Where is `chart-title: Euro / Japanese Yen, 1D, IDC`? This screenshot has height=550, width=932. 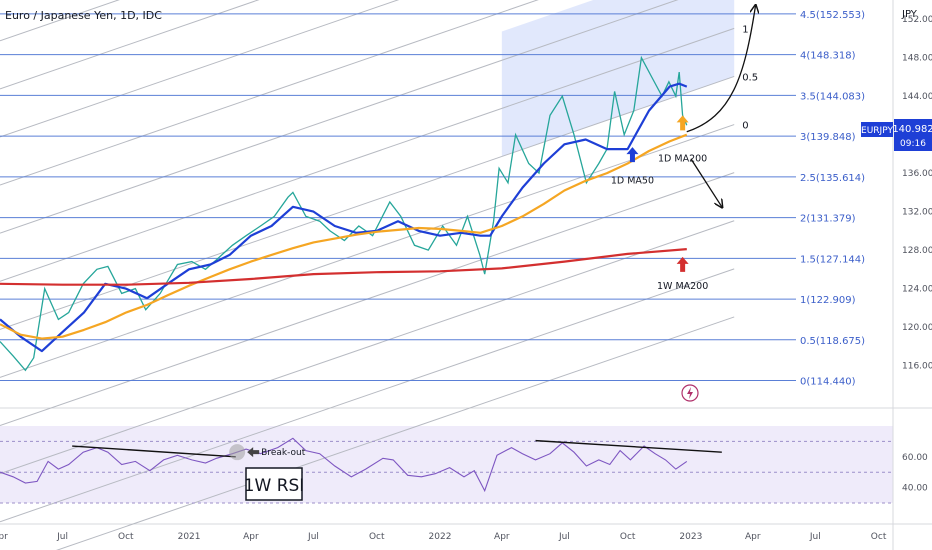 chart-title: Euro / Japanese Yen, 1D, IDC is located at coordinates (83, 15).